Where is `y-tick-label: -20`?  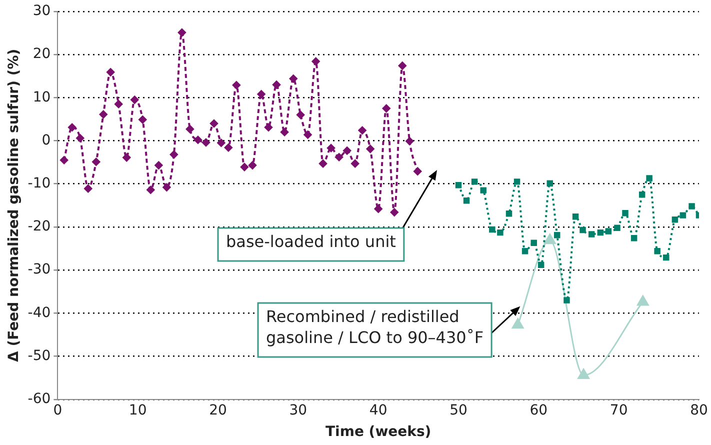 y-tick-label: -20 is located at coordinates (39, 226).